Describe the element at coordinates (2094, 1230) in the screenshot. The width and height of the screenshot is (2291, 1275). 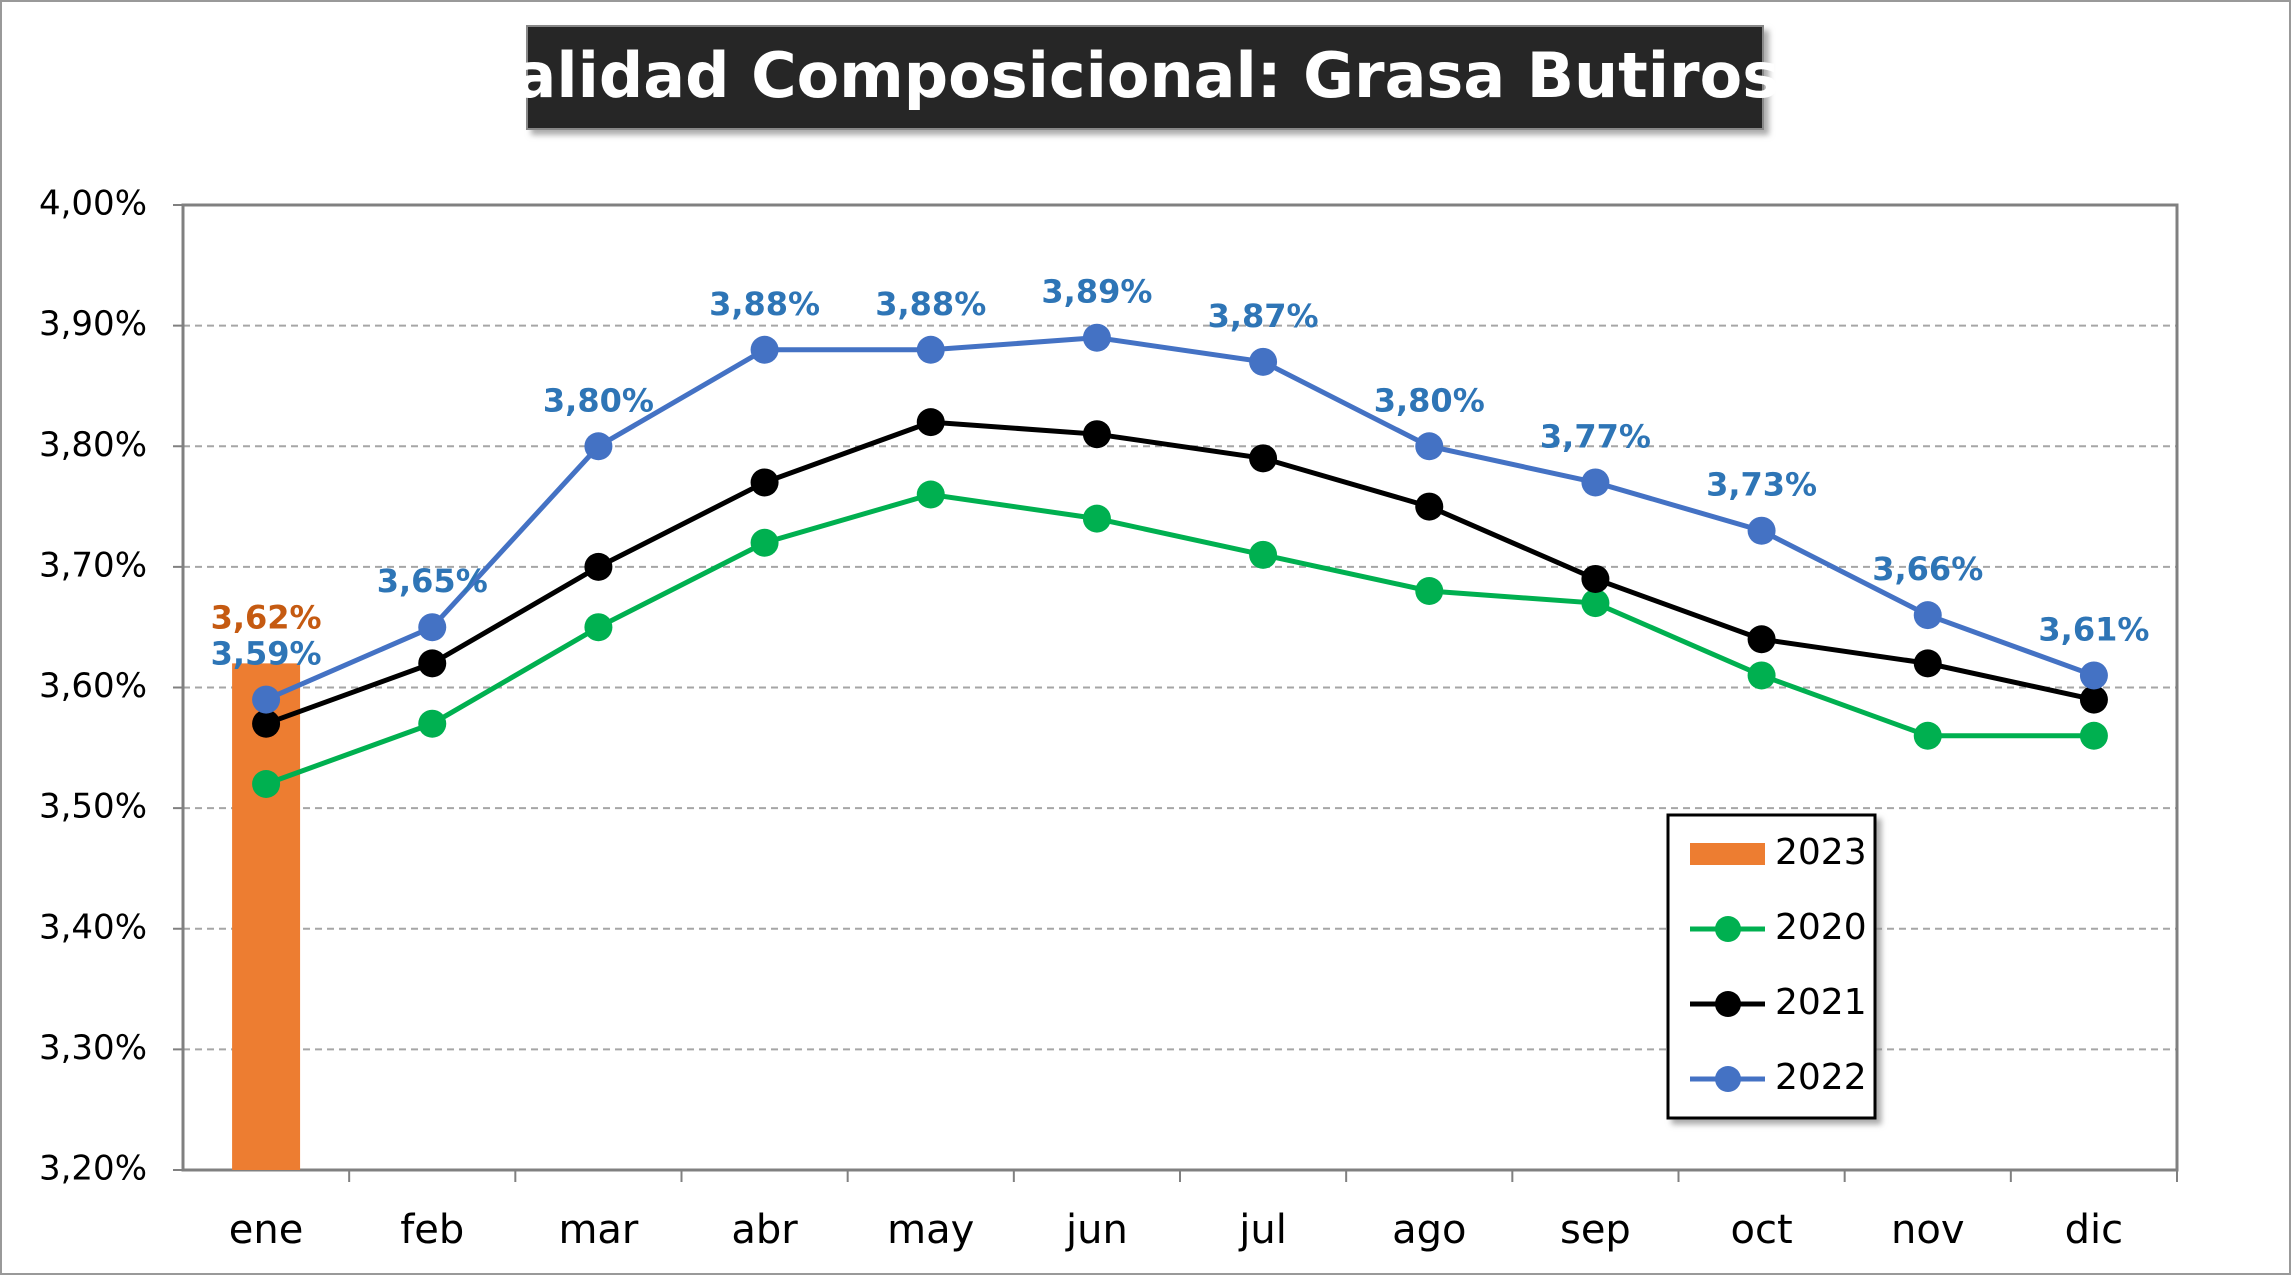
I see `x-tick-label: dic` at that location.